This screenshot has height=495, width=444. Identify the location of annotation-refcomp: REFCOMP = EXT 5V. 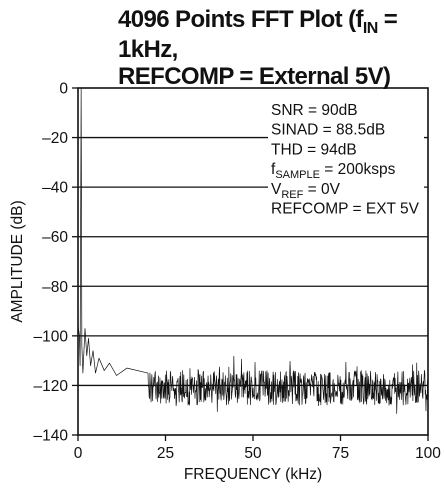
(345, 209).